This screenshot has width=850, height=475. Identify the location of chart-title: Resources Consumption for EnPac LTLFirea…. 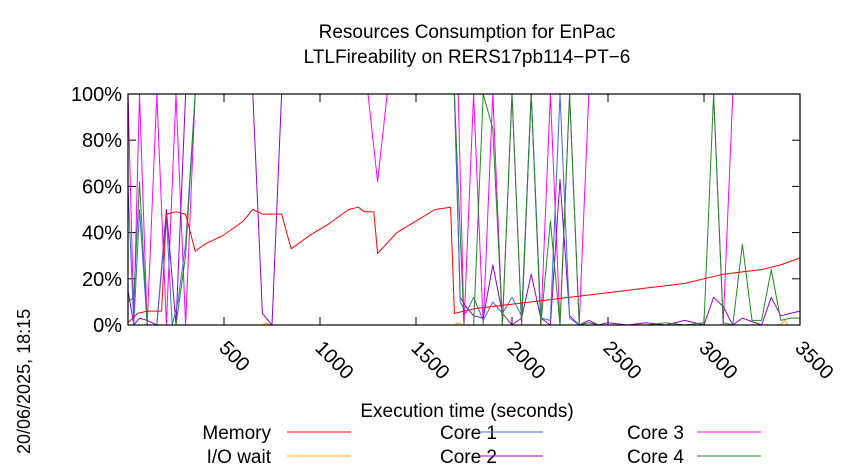
(467, 45).